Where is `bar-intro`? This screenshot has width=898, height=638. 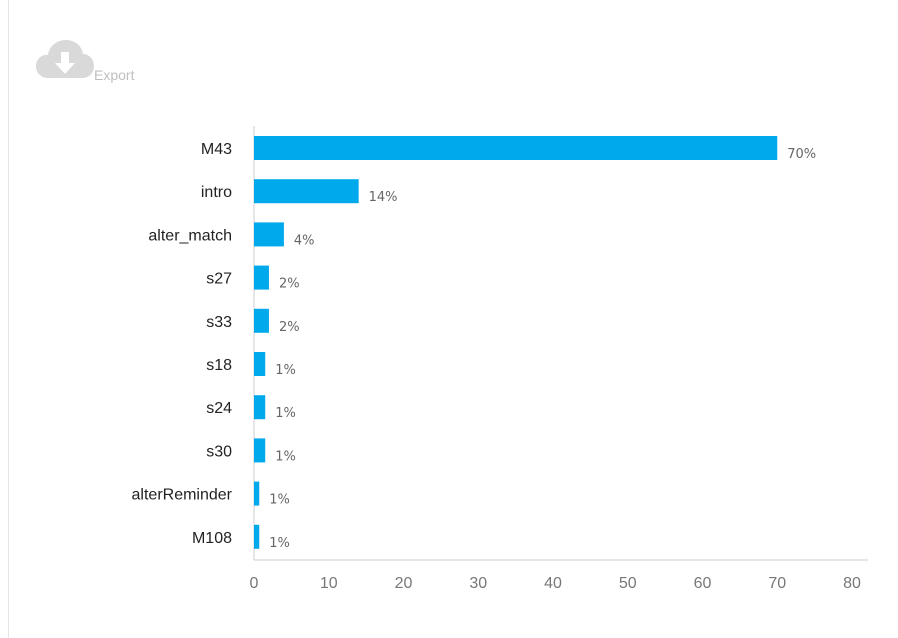 bar-intro is located at coordinates (306, 191).